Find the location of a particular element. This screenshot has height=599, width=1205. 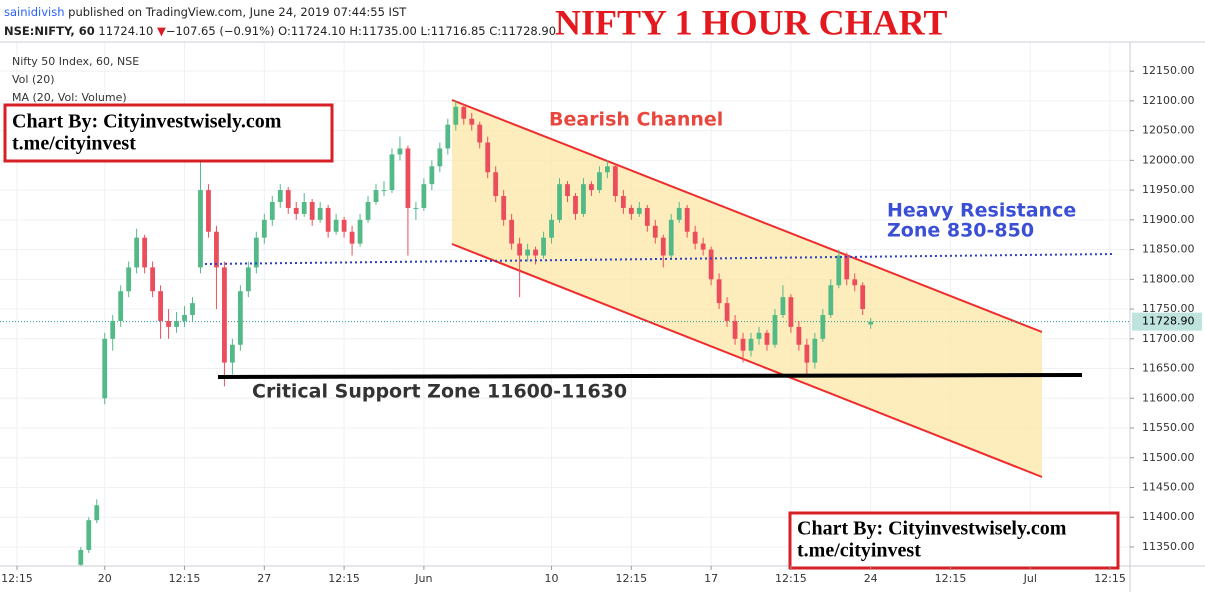

indicator: Nifty 50 Index, 60, NSE is located at coordinates (76, 61).